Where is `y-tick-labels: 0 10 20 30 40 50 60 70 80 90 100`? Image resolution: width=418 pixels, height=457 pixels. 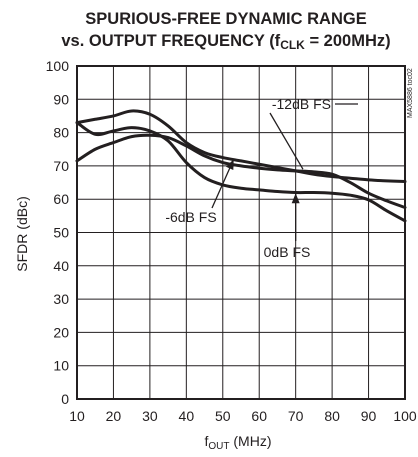 y-tick-labels: 0 10 20 30 40 50 60 70 80 90 100 is located at coordinates (58, 232).